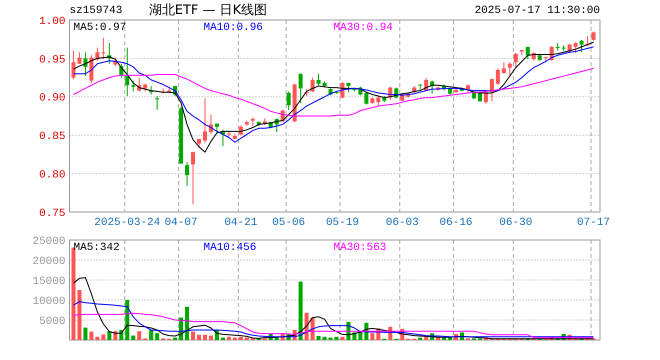 This screenshot has height=360, width=660. Describe the element at coordinates (181, 223) in the screenshot. I see `x-tick-label: 04-07` at that location.